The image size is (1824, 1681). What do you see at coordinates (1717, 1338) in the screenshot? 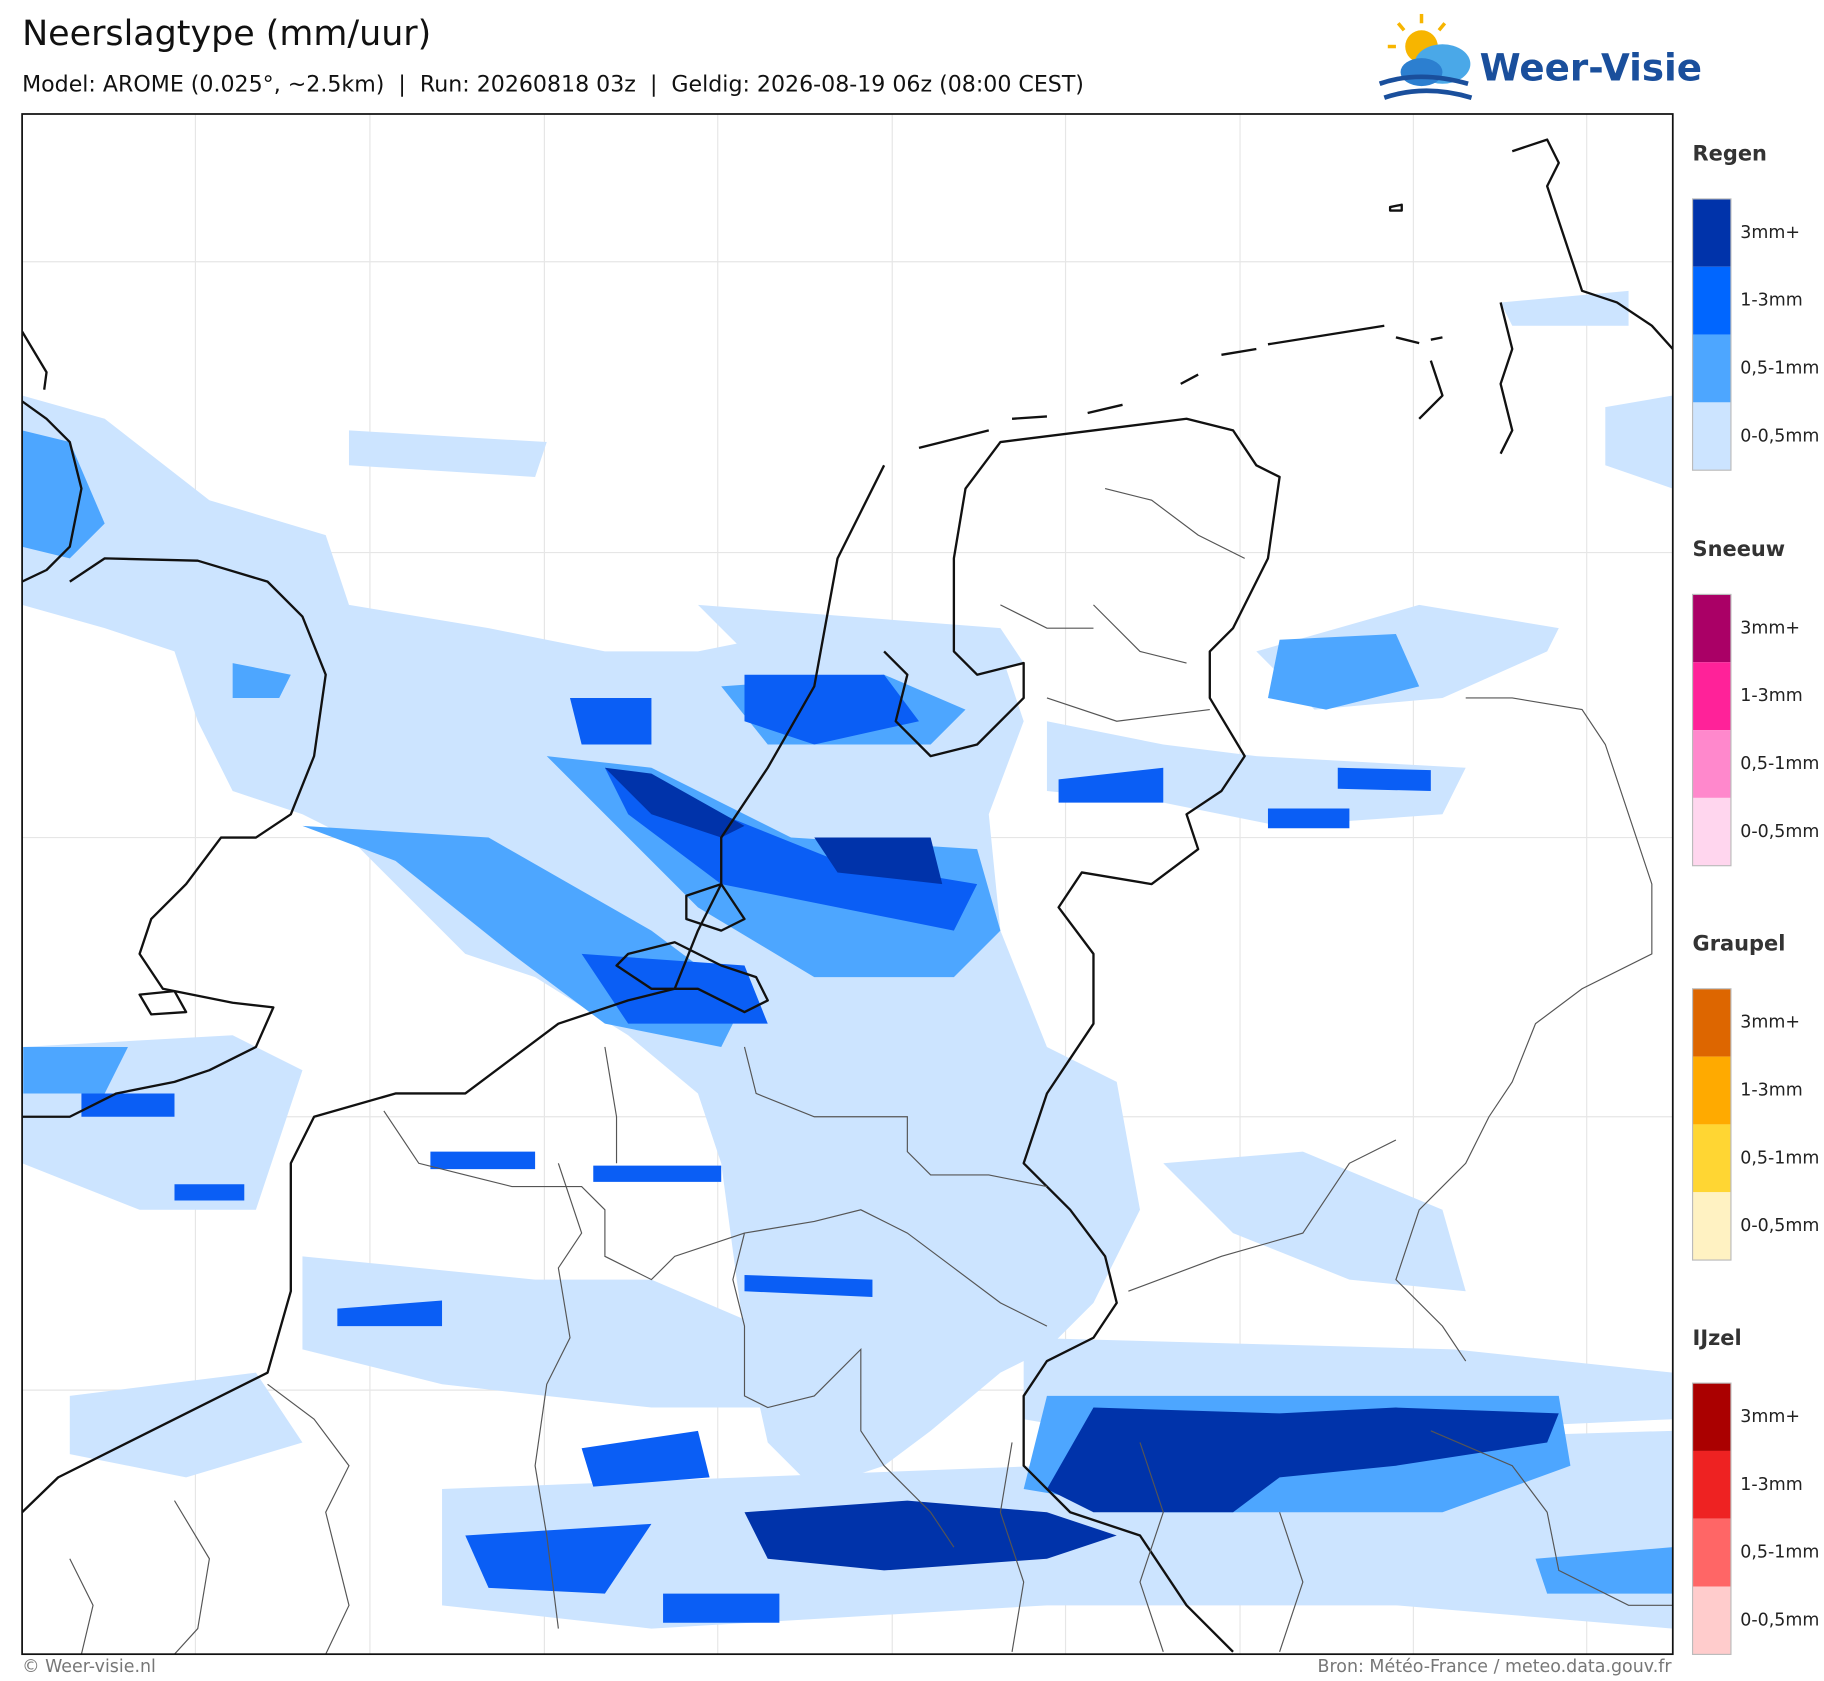
I see `legend-title: IJzel` at bounding box center [1717, 1338].